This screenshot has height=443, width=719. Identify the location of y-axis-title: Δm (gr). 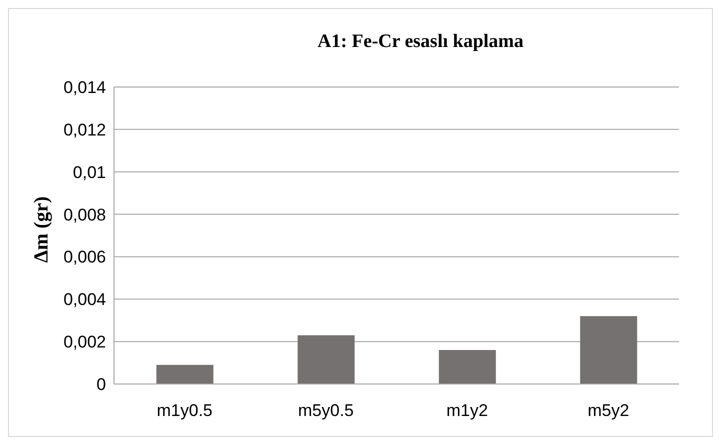
(42, 229).